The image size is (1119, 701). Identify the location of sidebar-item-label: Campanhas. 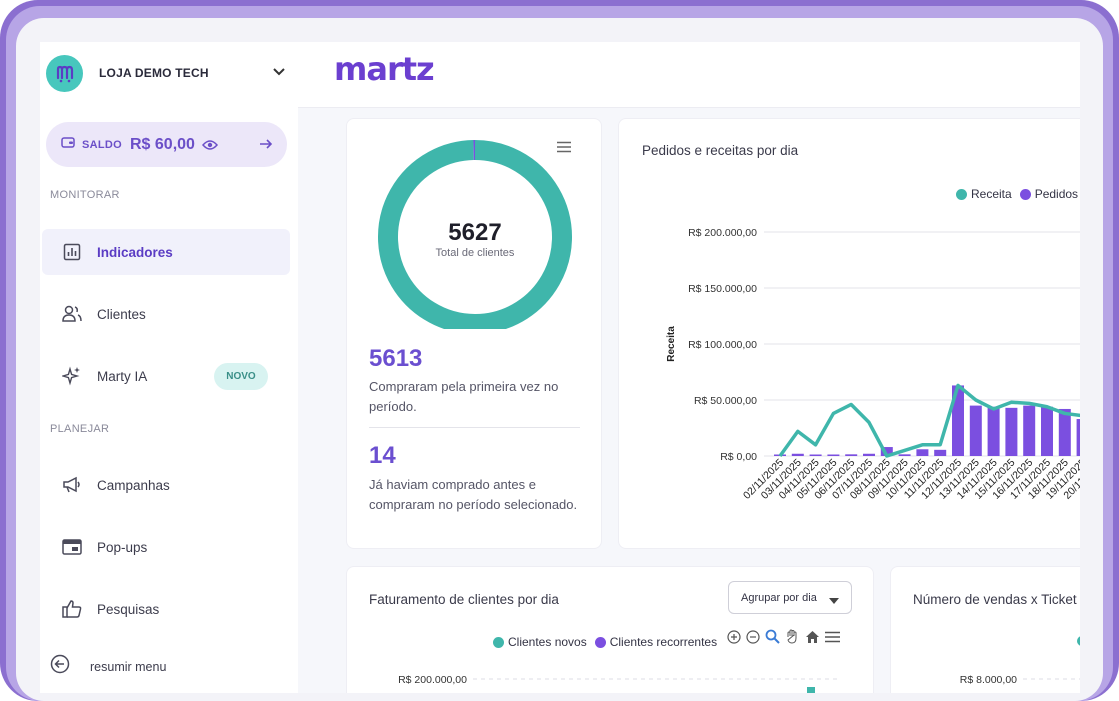
(133, 485).